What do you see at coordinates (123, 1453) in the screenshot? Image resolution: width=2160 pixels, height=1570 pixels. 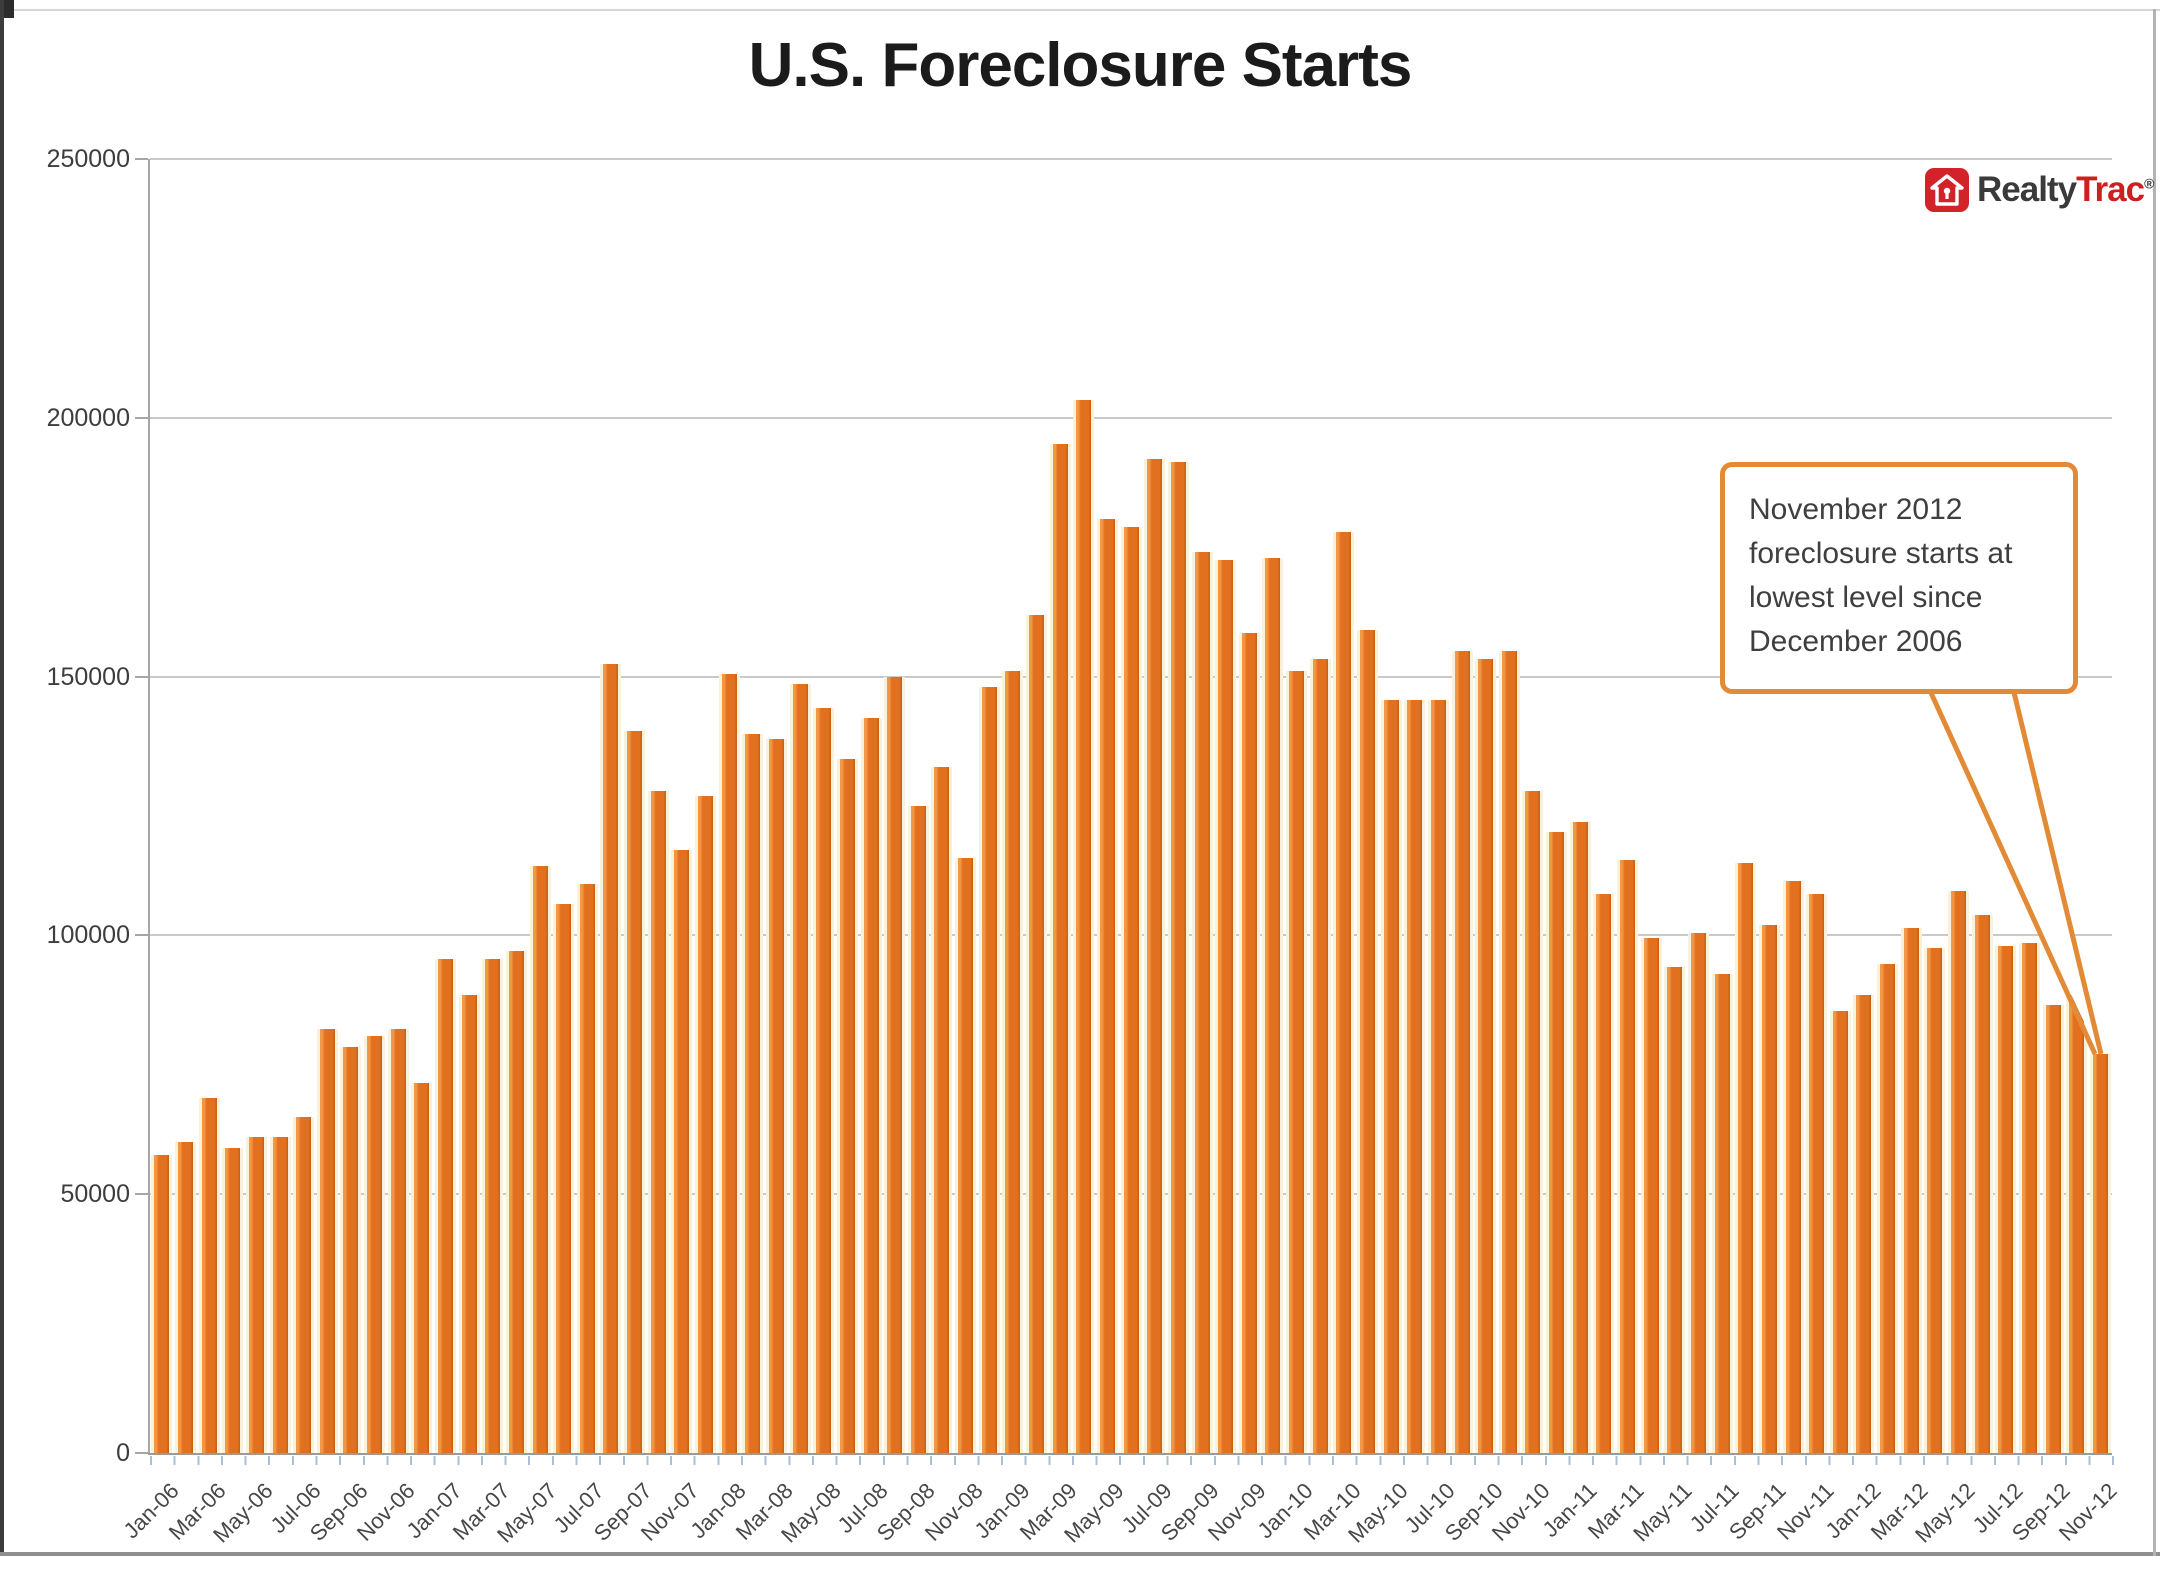 I see `y-axis-label: 0` at bounding box center [123, 1453].